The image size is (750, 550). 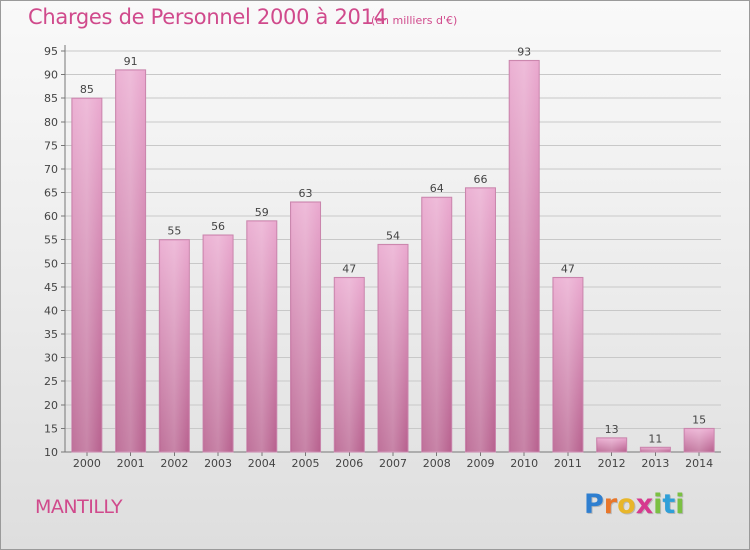 I want to click on y-tick-label: 30, so click(x=51, y=358).